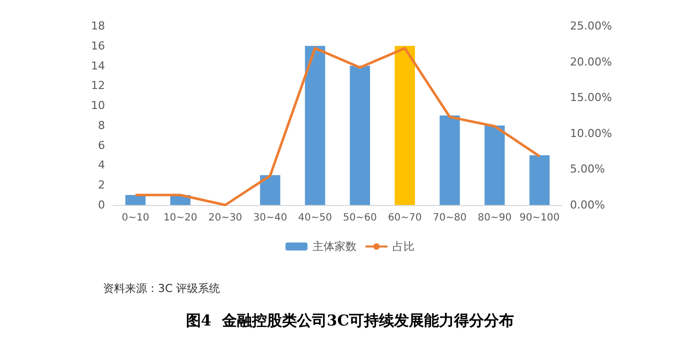  What do you see at coordinates (98, 45) in the screenshot?
I see `y-tick-label: 16` at bounding box center [98, 45].